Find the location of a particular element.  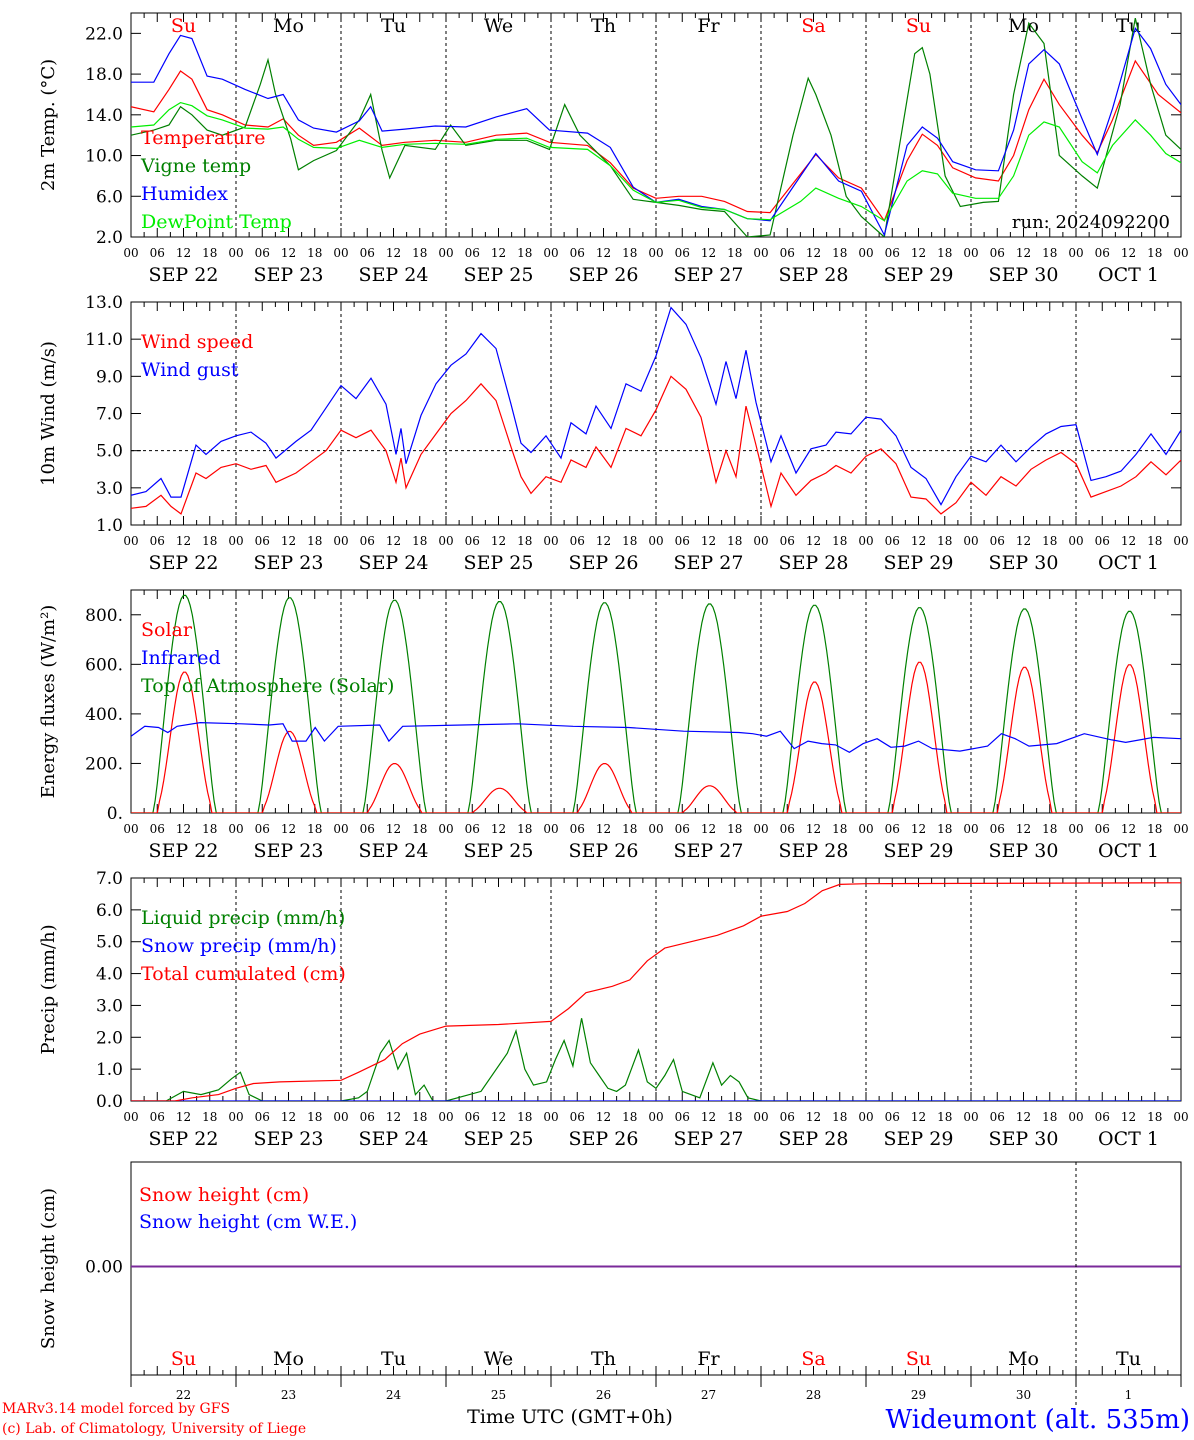

day-number-label: 1 is located at coordinates (1129, 1395).